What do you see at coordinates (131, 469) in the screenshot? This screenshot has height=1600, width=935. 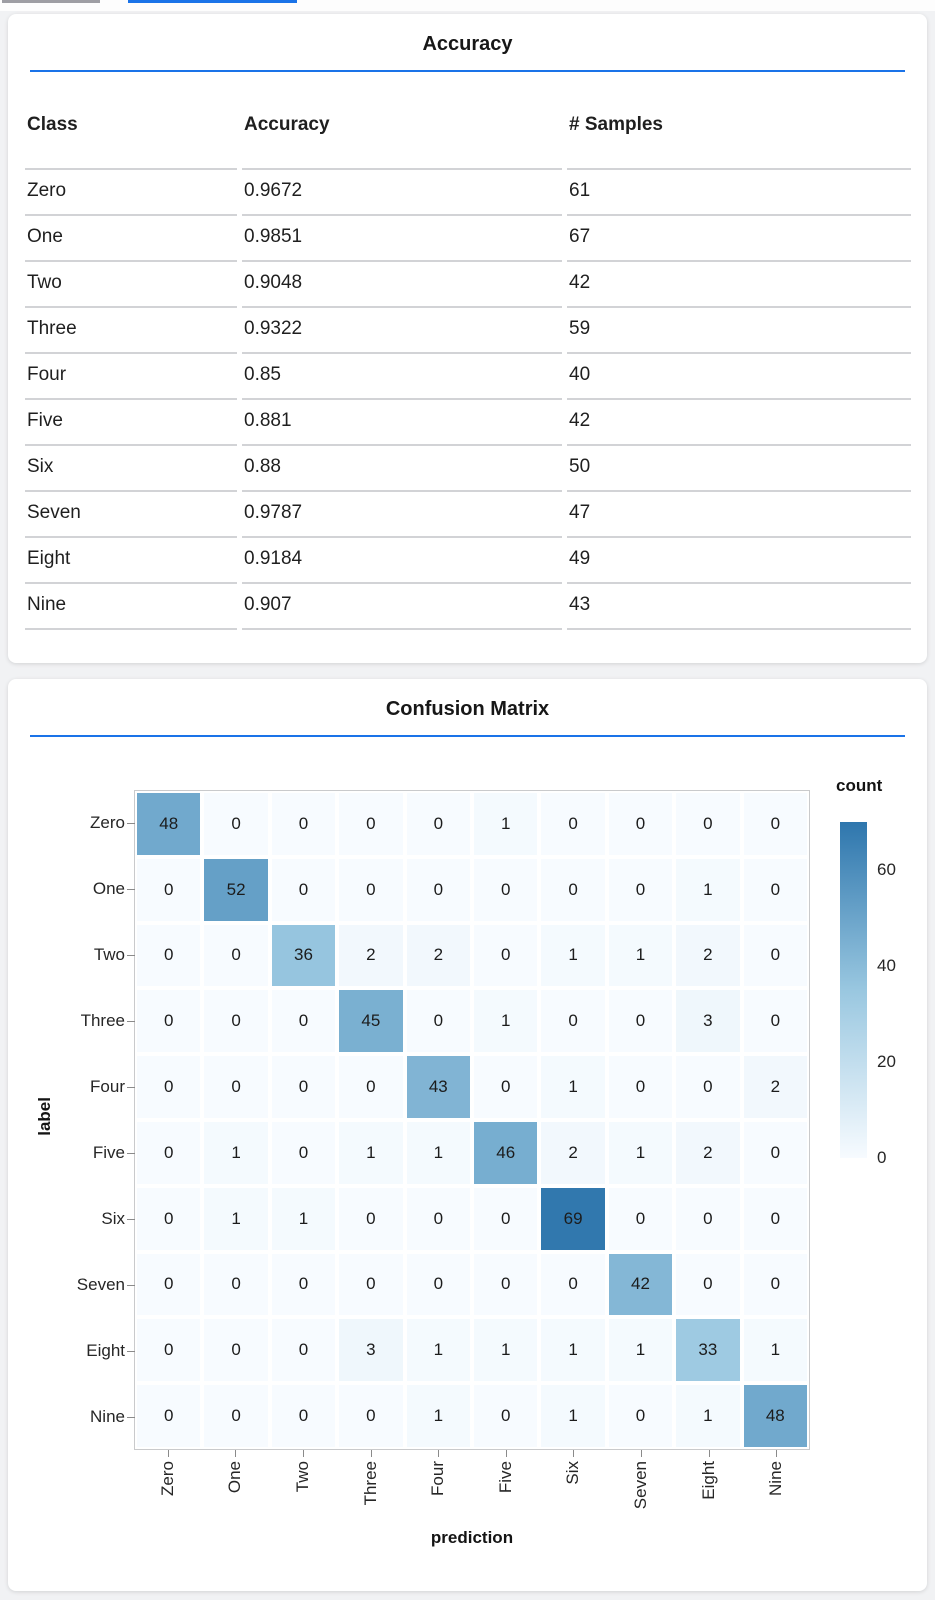 I see `cell-class: Six` at bounding box center [131, 469].